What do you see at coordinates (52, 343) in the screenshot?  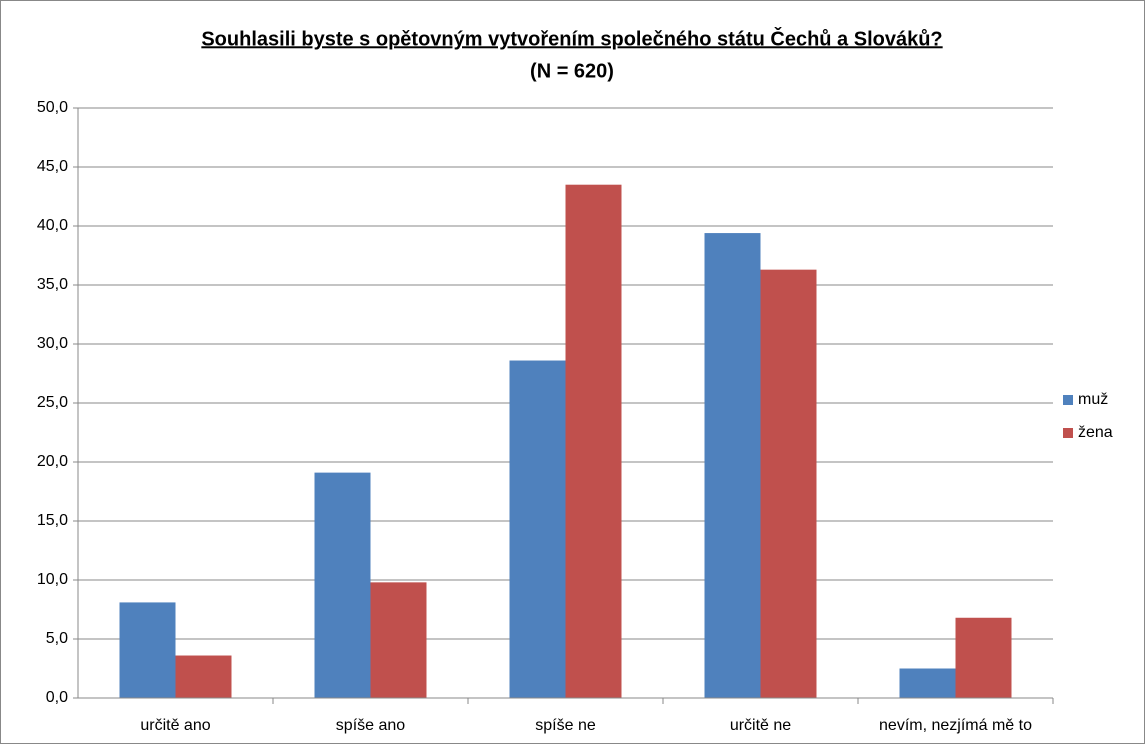 I see `y-tick-label: 30,0` at bounding box center [52, 343].